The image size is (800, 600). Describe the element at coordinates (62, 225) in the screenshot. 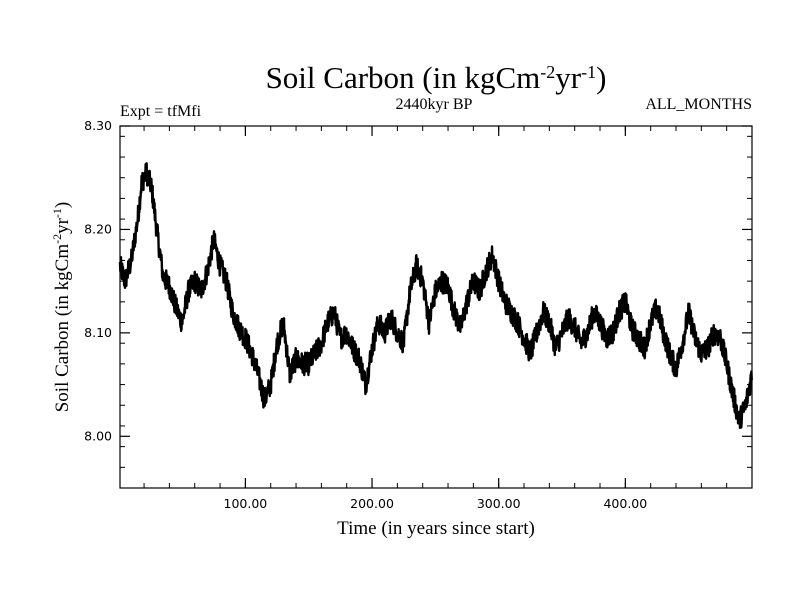

I see `ylabel-unit: yr` at that location.